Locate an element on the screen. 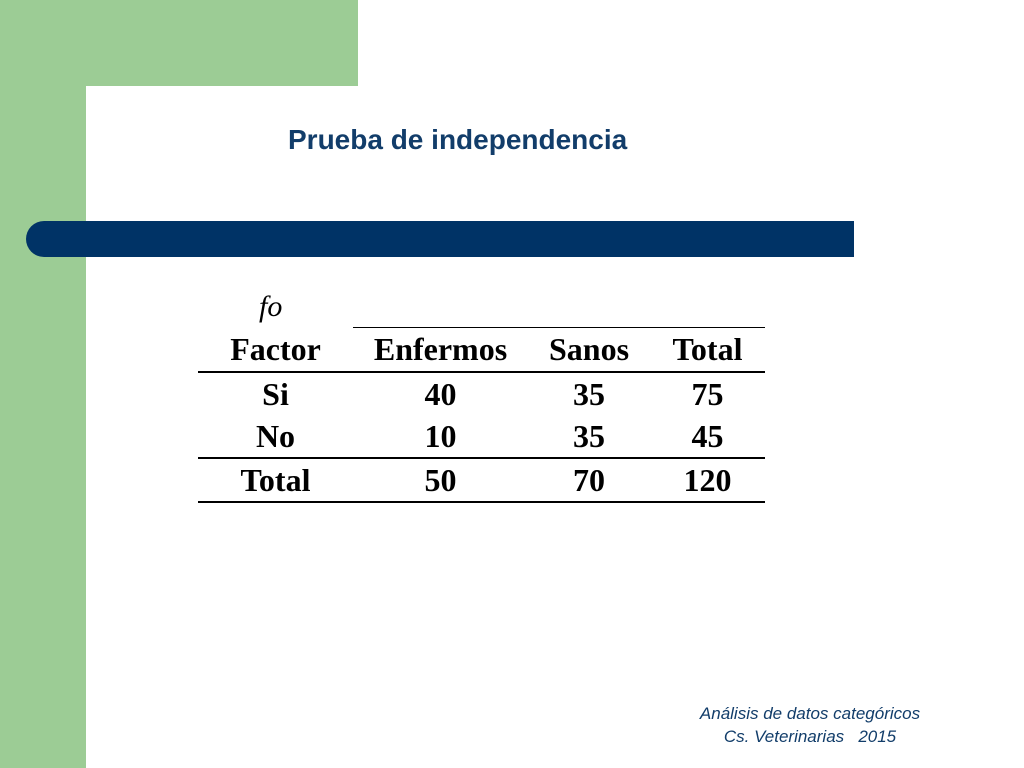 The image size is (1024, 768). green-top-decoration is located at coordinates (179, 43).